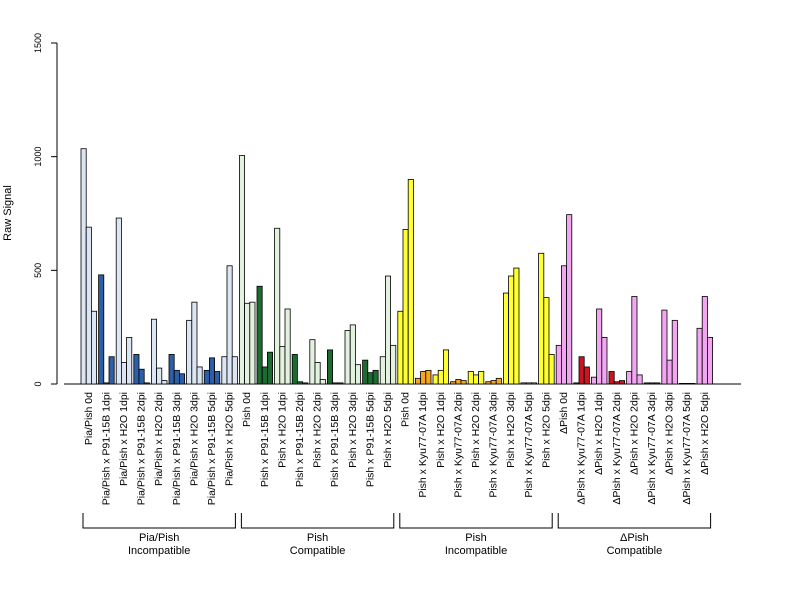  I want to click on x-tick-label: Pish x H2O 5dpi, so click(388, 430).